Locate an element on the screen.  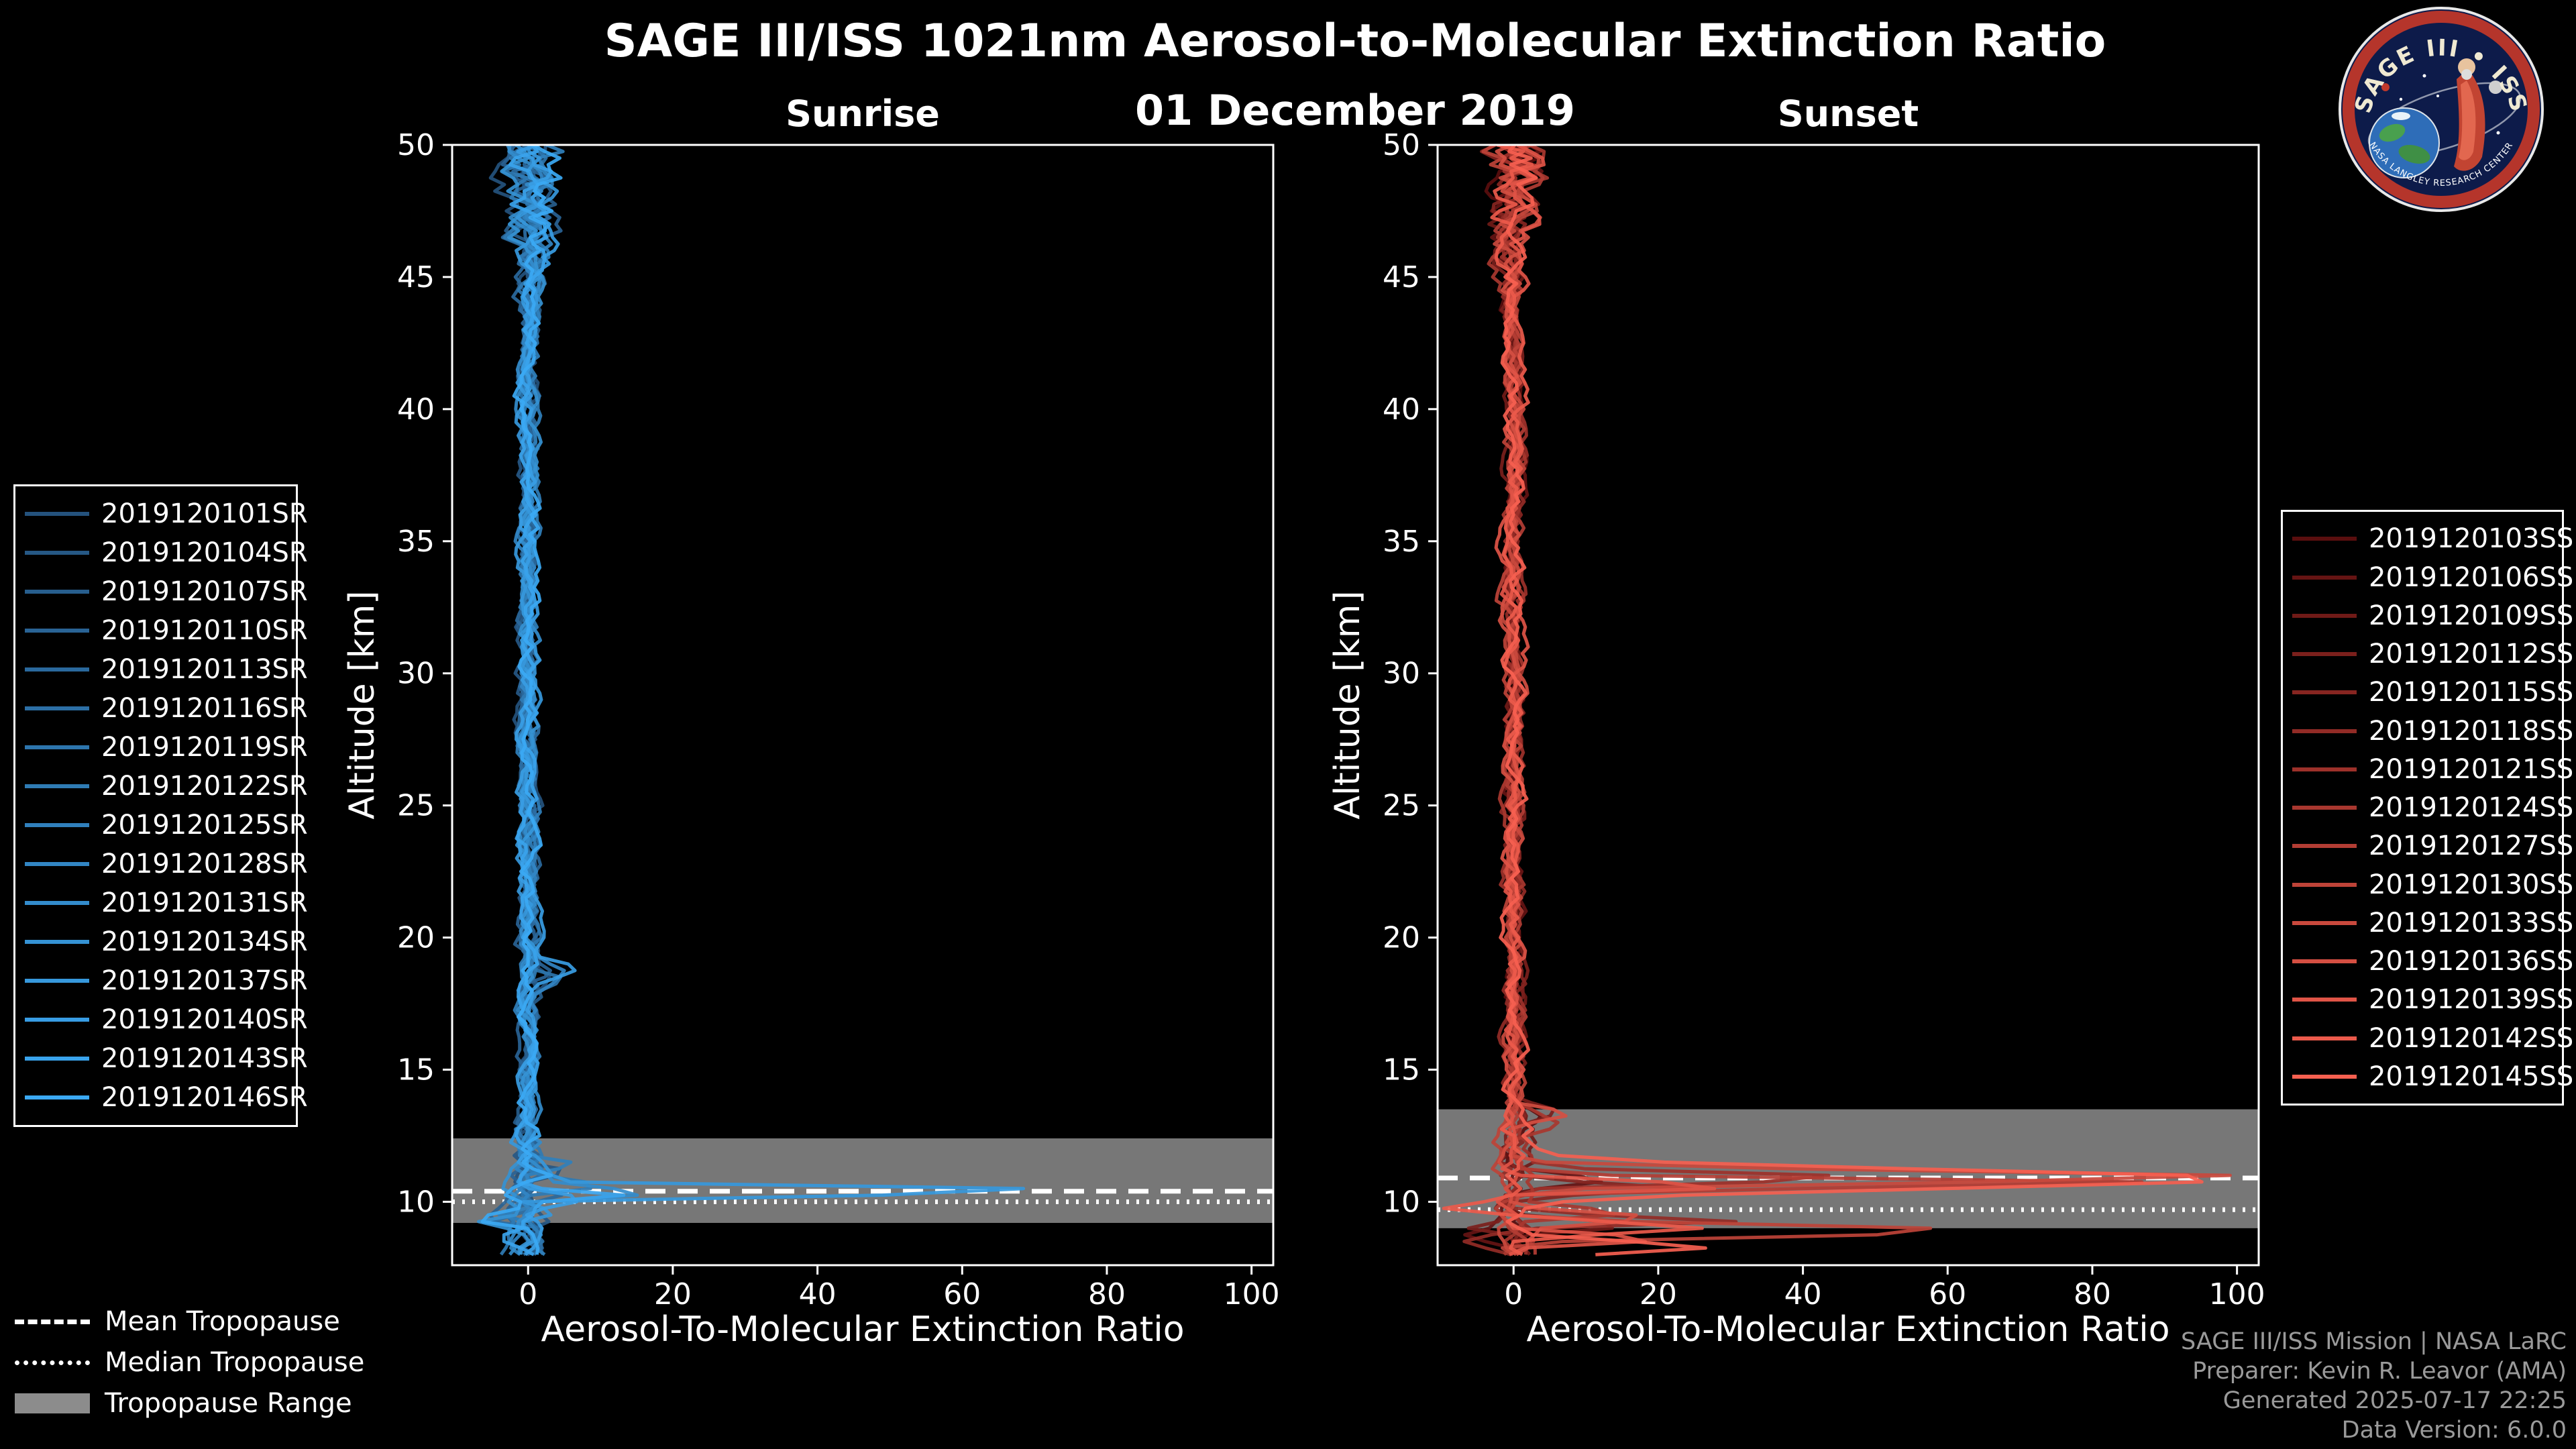
legend-item: 2019120119SR is located at coordinates (166, 747).